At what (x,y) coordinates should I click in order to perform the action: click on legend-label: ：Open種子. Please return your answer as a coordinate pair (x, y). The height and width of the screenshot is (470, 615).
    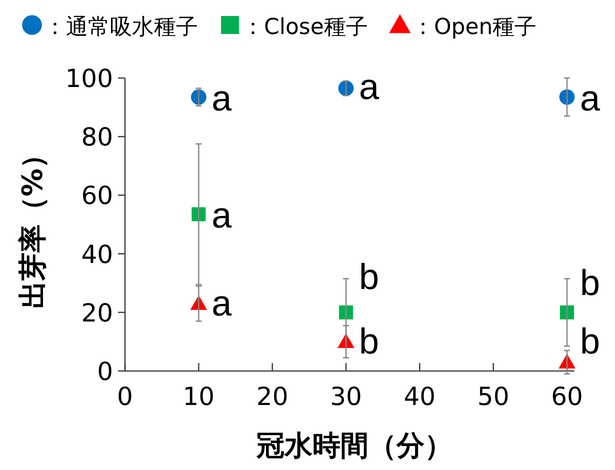
    Looking at the image, I should click on (474, 27).